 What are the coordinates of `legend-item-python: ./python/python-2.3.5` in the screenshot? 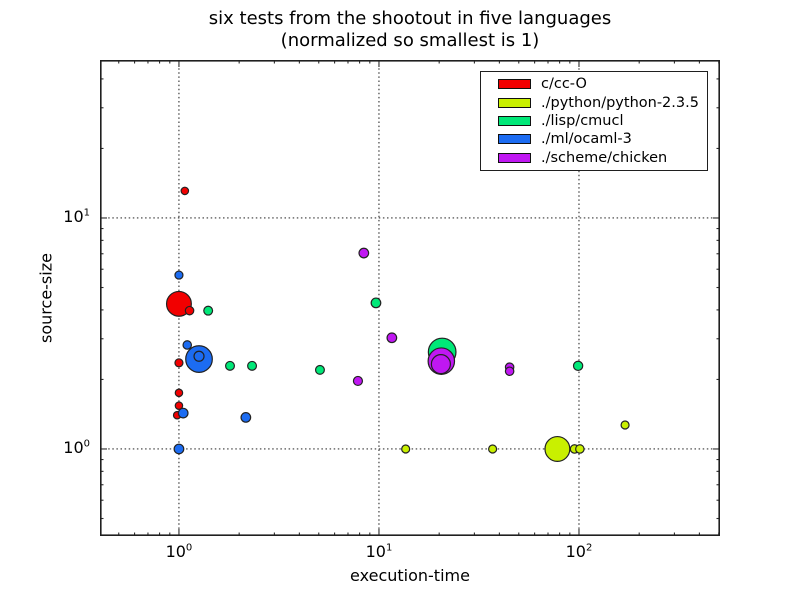 It's located at (600, 103).